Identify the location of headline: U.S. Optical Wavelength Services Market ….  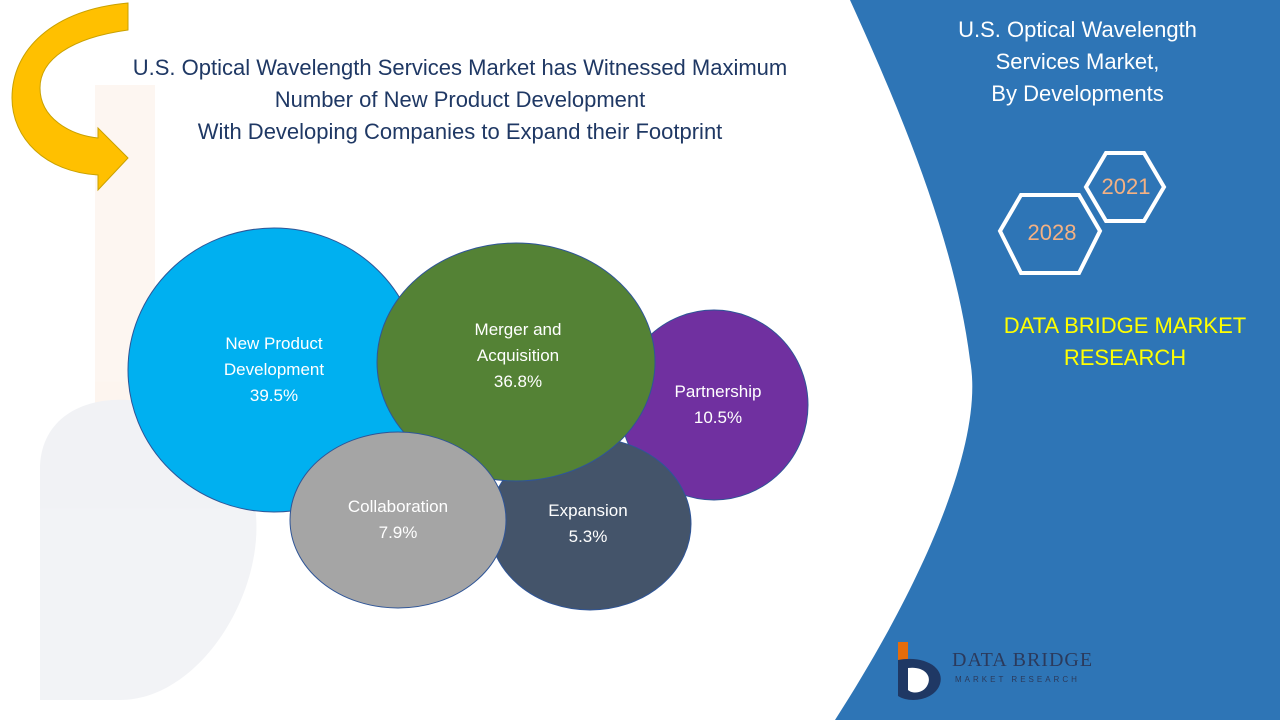
(460, 100).